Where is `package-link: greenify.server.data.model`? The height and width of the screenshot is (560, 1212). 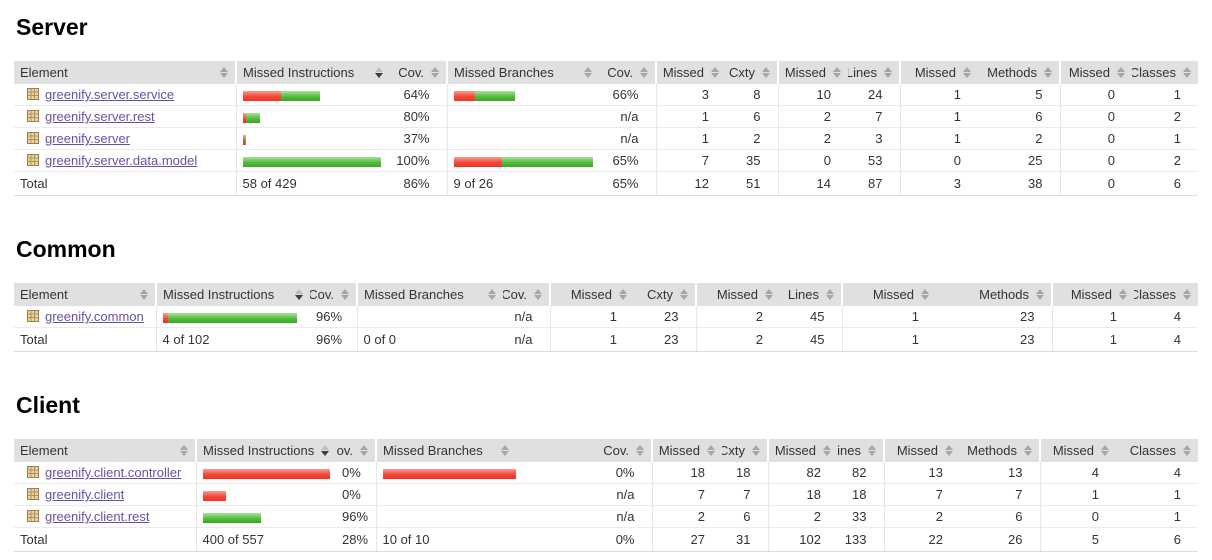 package-link: greenify.server.data.model is located at coordinates (121, 160).